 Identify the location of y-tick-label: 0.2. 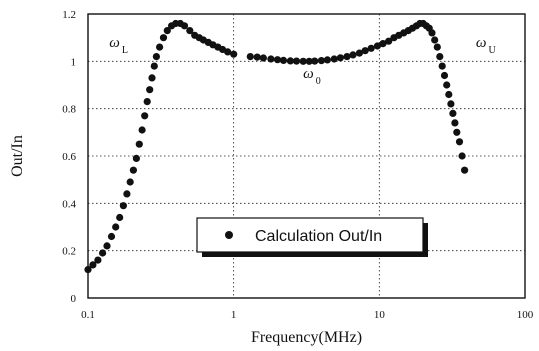
(69, 252).